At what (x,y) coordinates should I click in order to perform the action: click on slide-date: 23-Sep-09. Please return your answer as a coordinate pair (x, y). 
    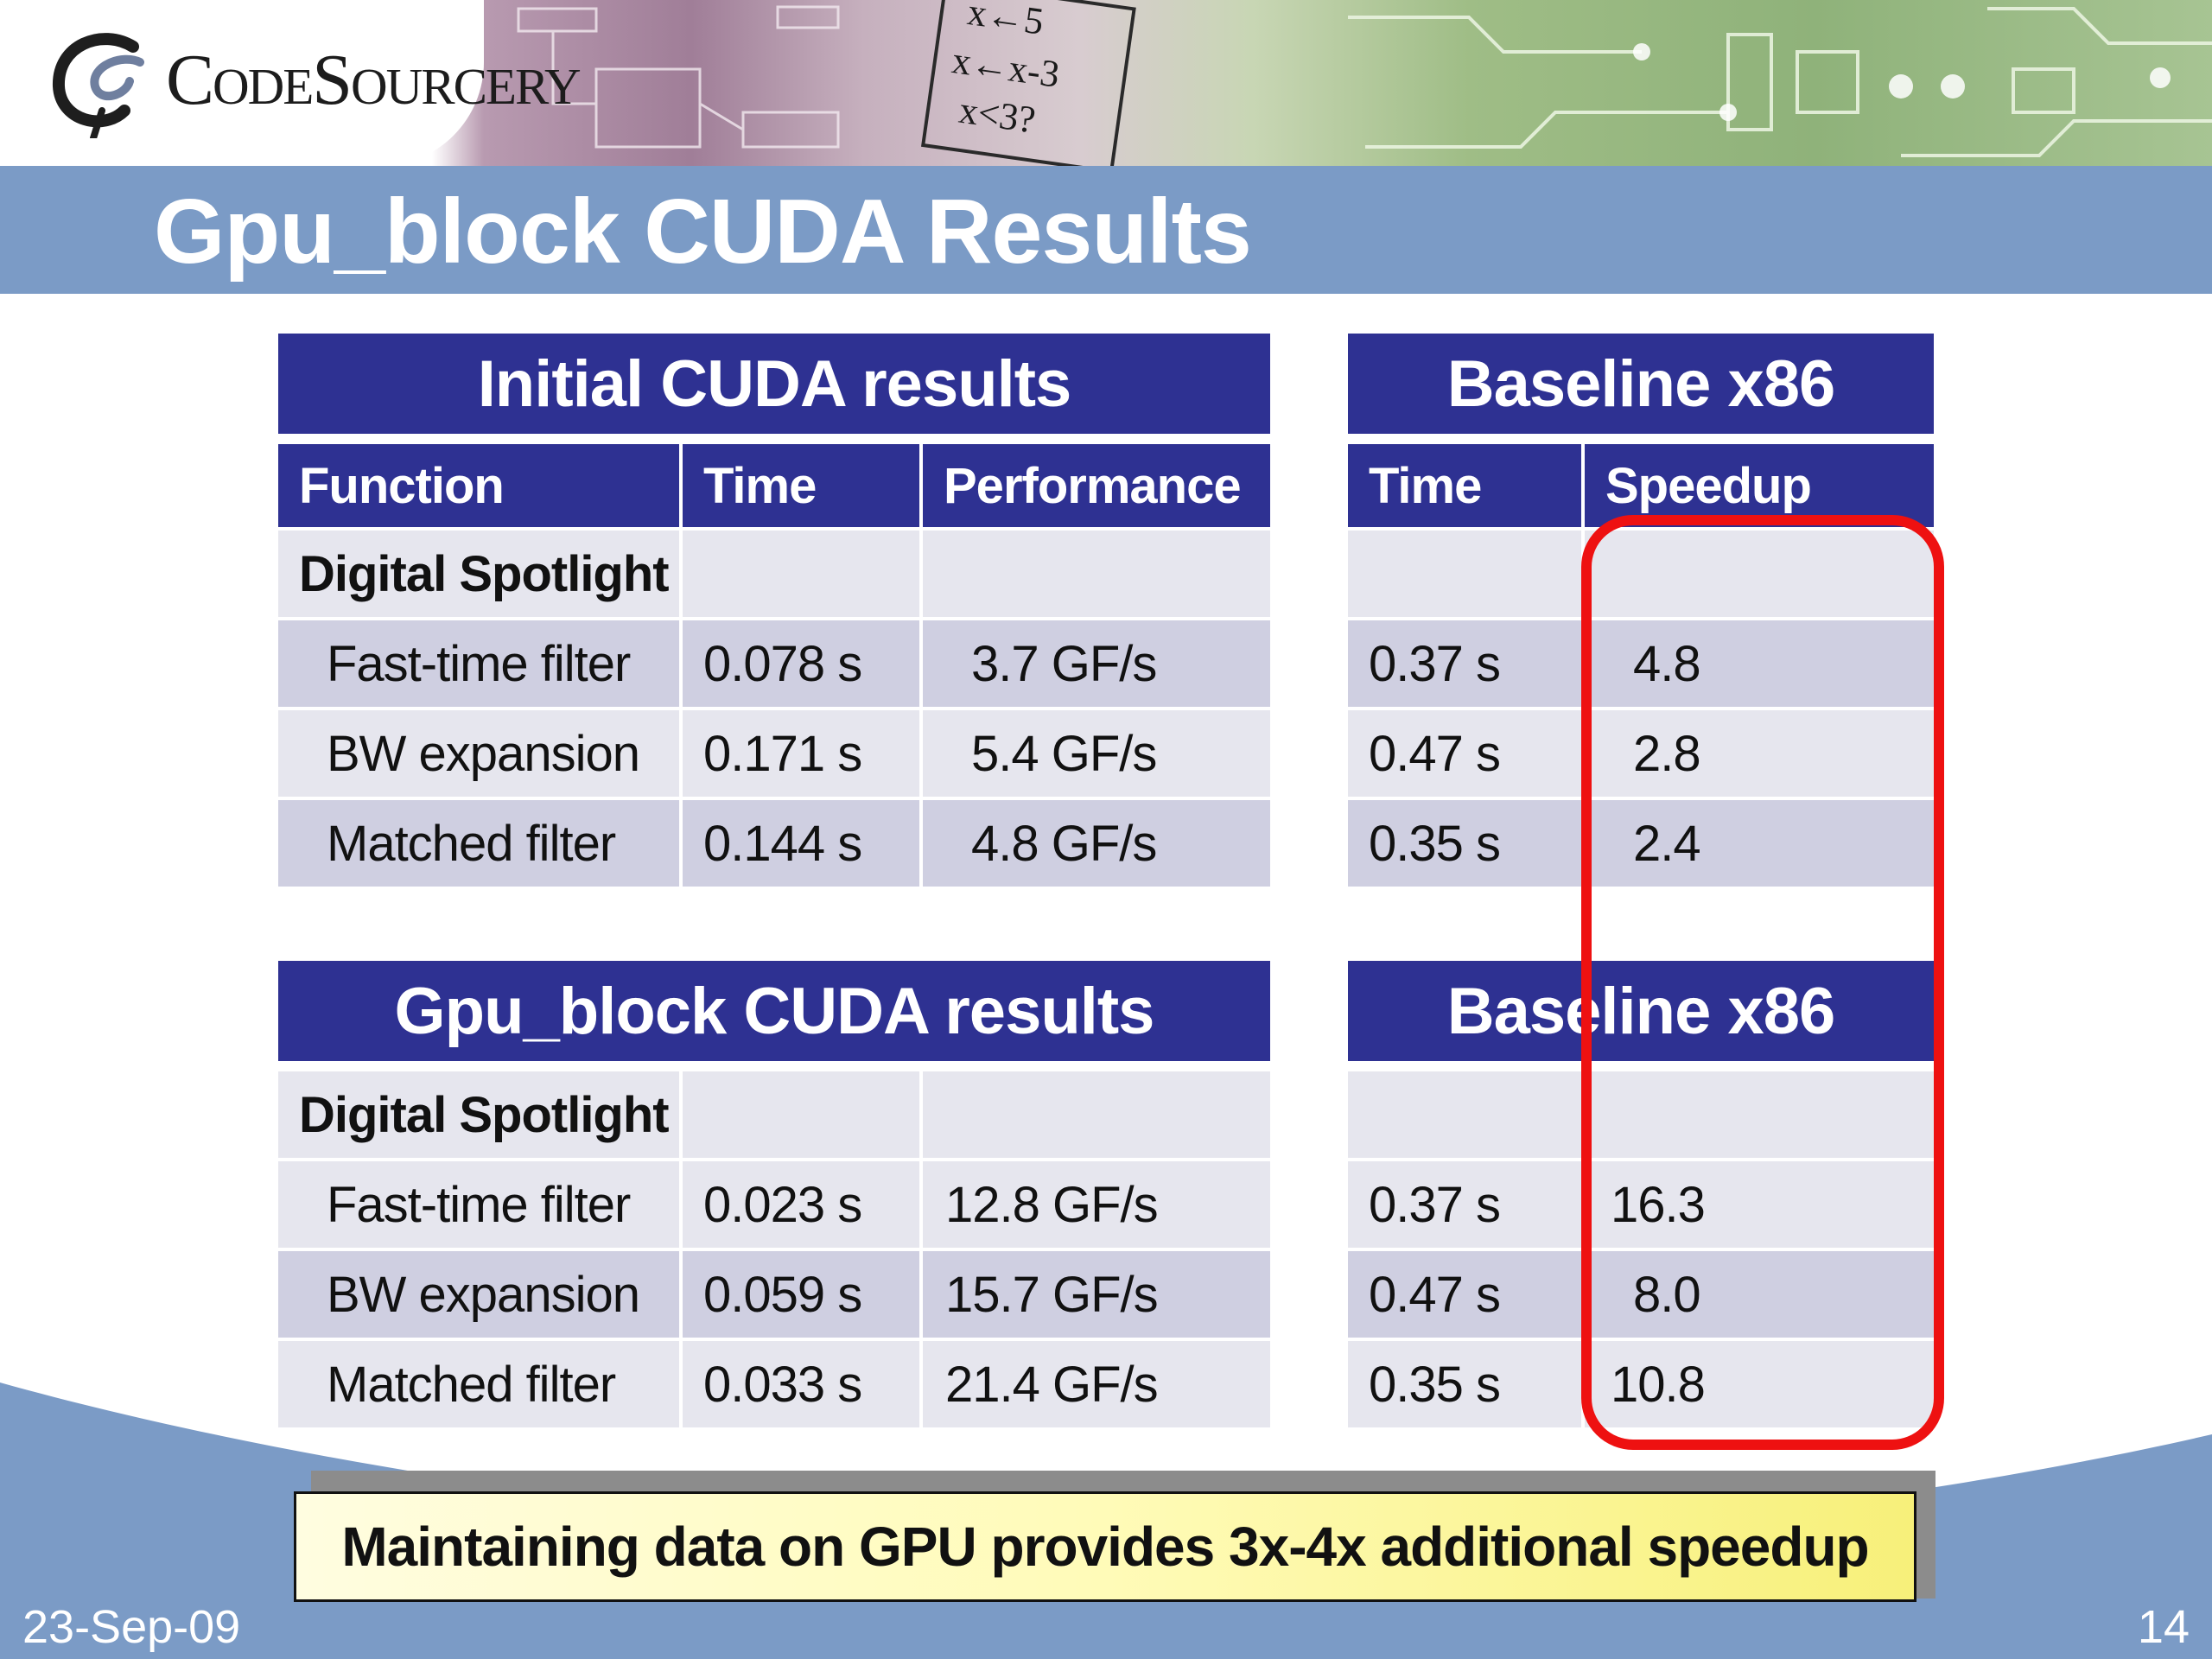
    Looking at the image, I should click on (131, 1627).